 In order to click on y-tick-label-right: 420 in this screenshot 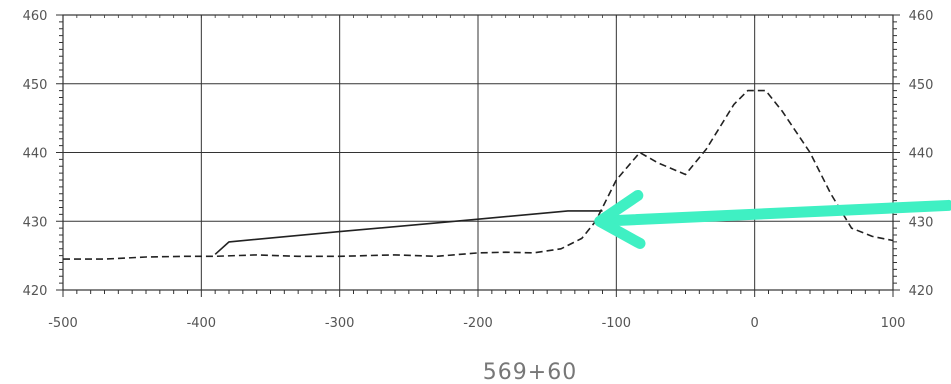, I will do `click(921, 291)`.